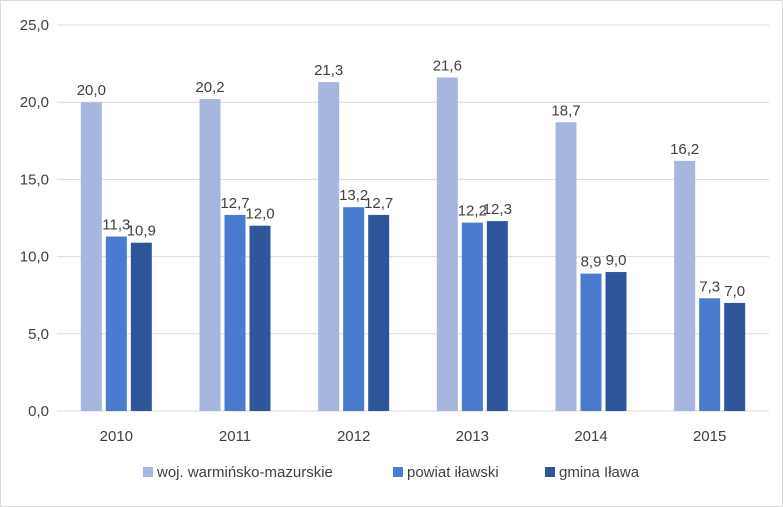  Describe the element at coordinates (38, 411) in the screenshot. I see `y-tick-label: 0,0` at that location.